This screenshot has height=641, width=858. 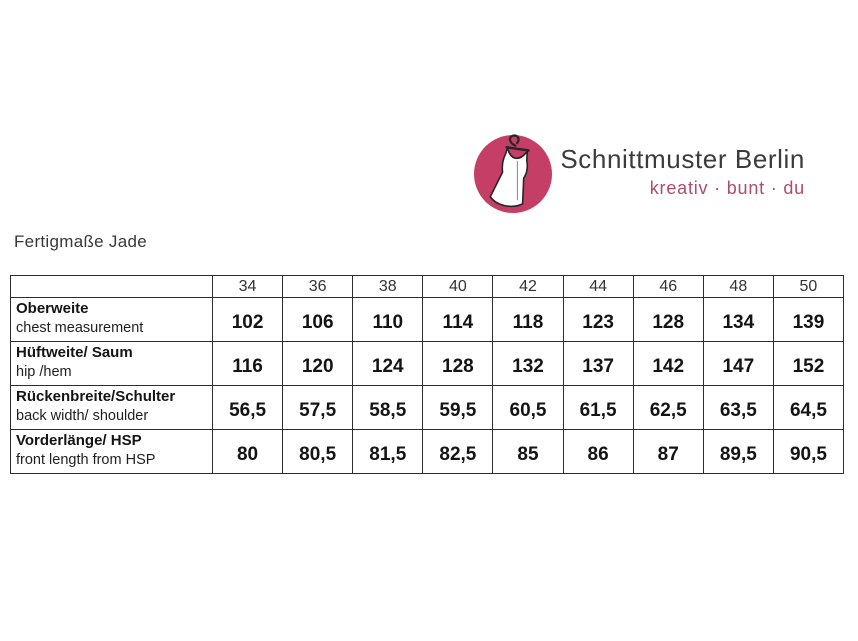 What do you see at coordinates (528, 407) in the screenshot?
I see `measurement-value: 60,5` at bounding box center [528, 407].